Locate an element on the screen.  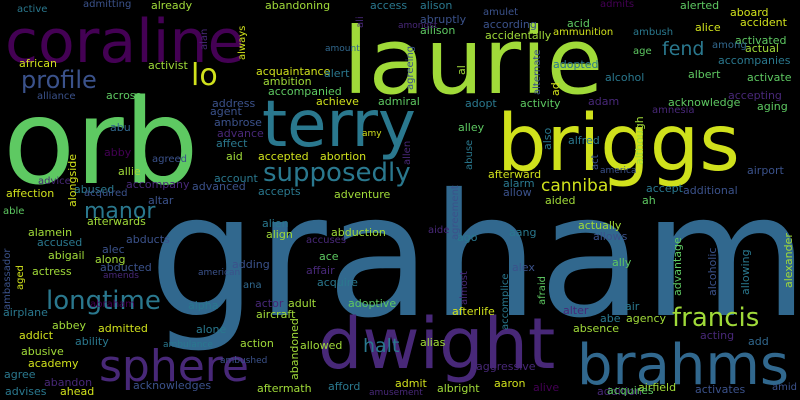
cloud-word: alert is located at coordinates (337, 73).